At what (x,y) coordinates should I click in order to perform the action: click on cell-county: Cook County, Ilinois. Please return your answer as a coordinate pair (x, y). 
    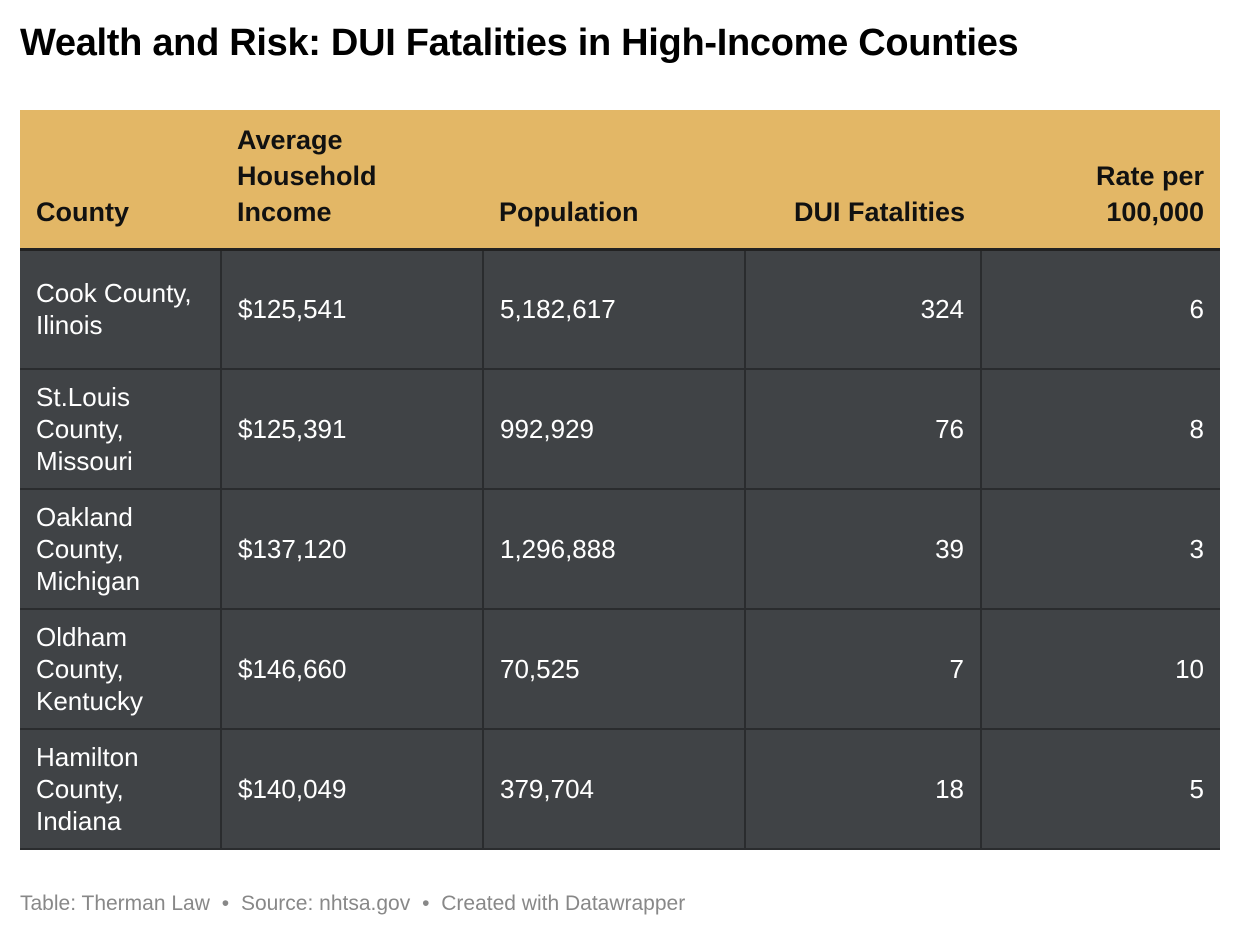
    Looking at the image, I should click on (121, 309).